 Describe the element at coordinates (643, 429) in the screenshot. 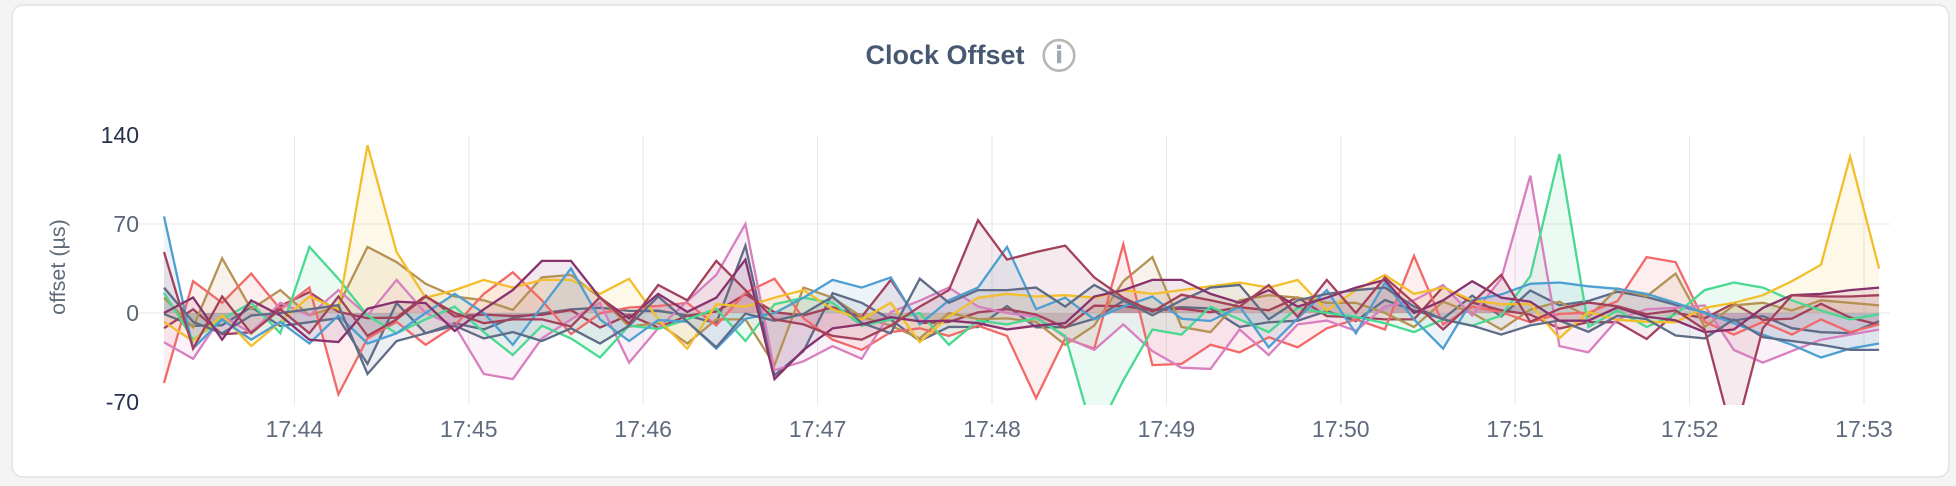

I see `svg-text: 17:46` at that location.